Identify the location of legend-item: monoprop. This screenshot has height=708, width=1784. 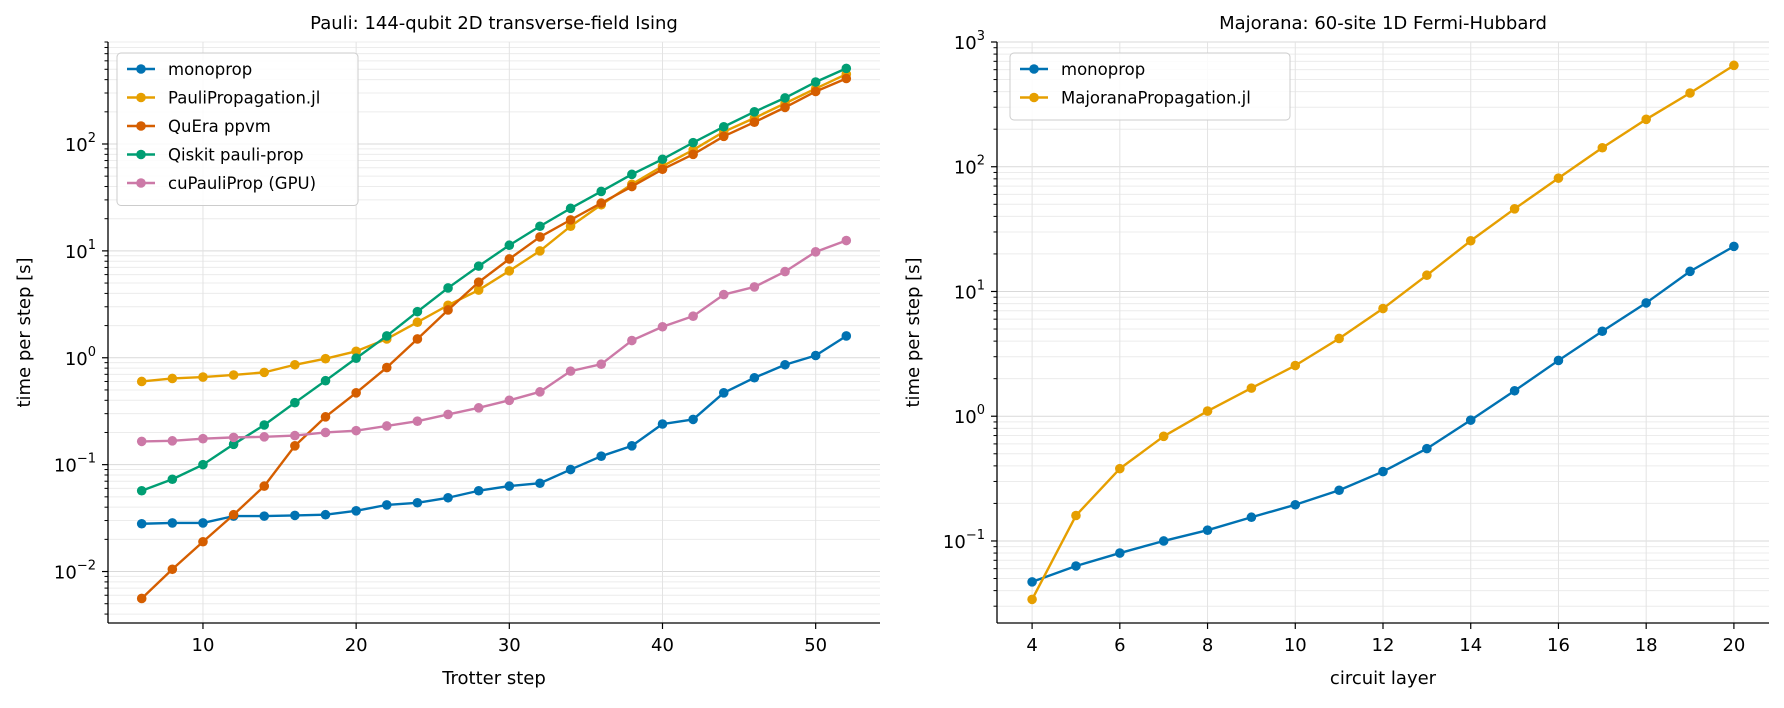
(189, 69).